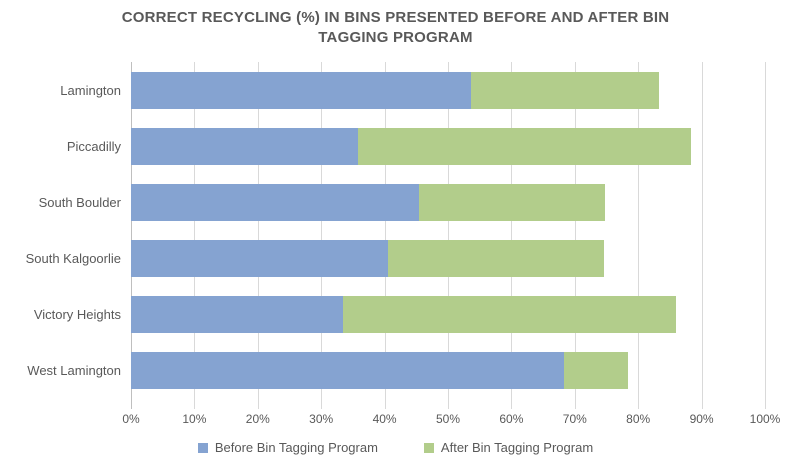 The height and width of the screenshot is (465, 791). What do you see at coordinates (90, 90) in the screenshot?
I see `category-label: Lamington` at bounding box center [90, 90].